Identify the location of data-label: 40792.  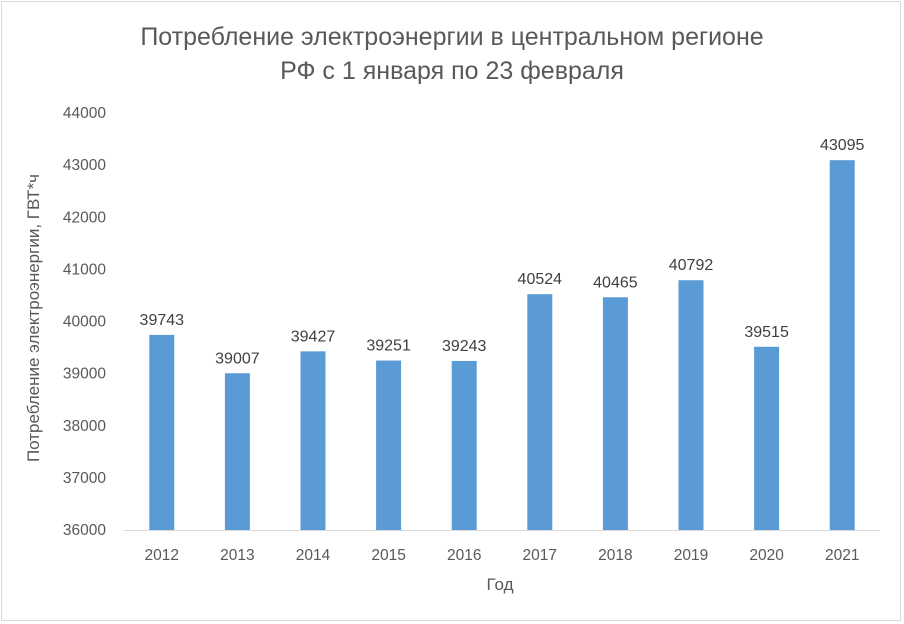
(691, 265).